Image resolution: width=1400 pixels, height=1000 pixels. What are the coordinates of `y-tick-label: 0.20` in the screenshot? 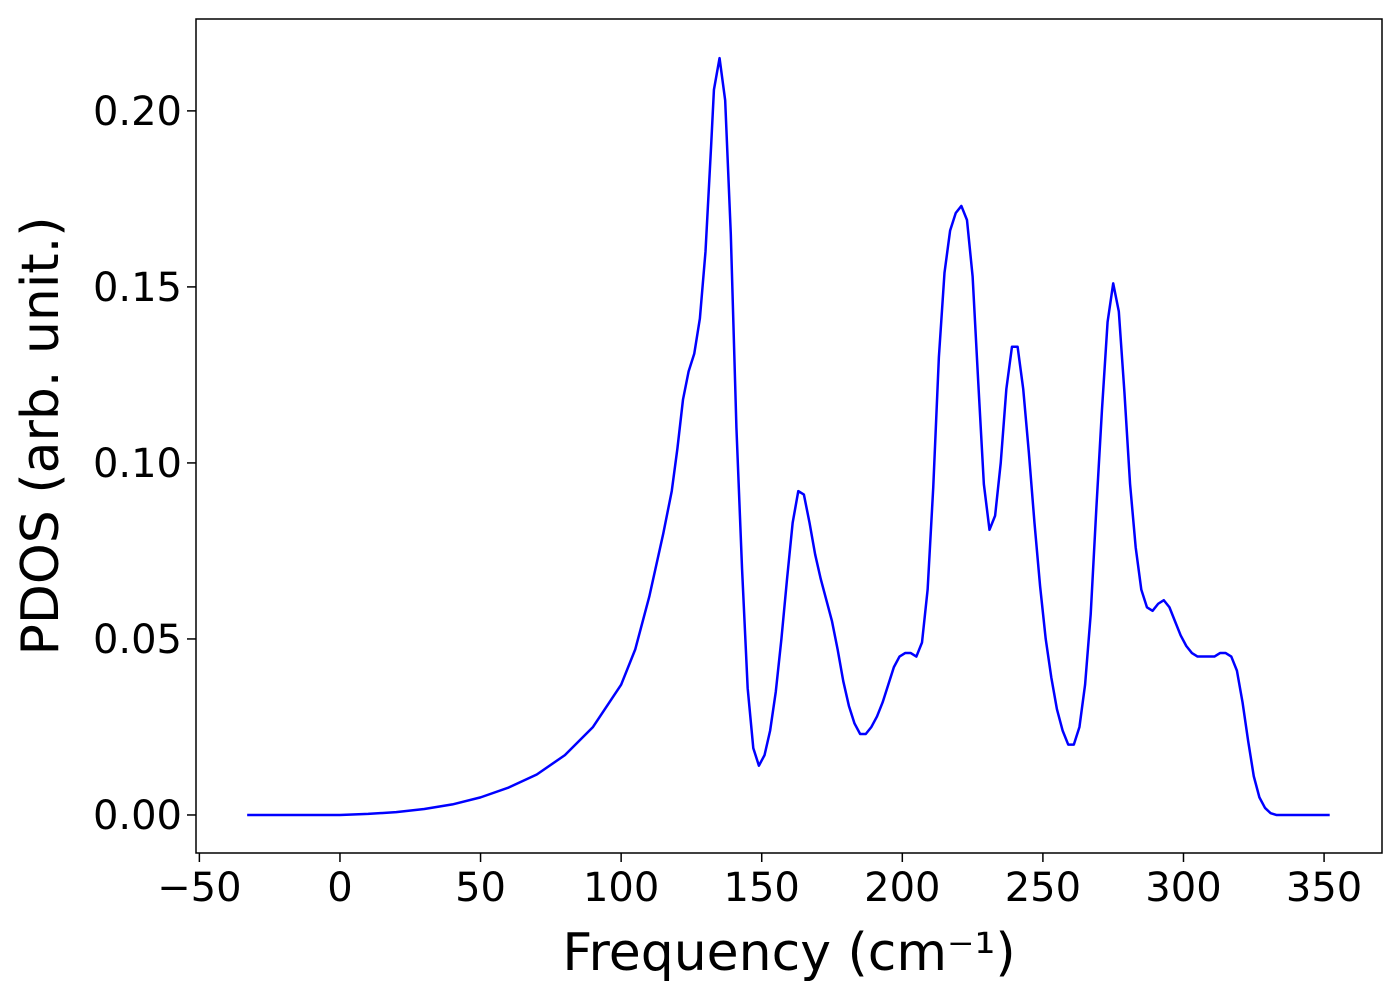 It's located at (137, 112).